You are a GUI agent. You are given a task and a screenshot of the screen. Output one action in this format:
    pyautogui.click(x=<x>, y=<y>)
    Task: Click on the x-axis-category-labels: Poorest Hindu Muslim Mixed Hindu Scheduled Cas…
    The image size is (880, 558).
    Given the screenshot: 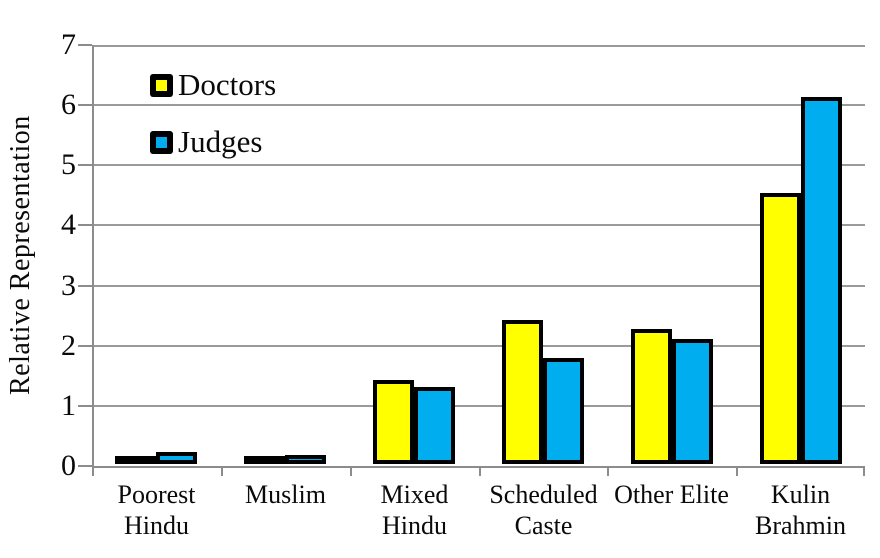 What is the action you would take?
    pyautogui.click(x=478, y=514)
    